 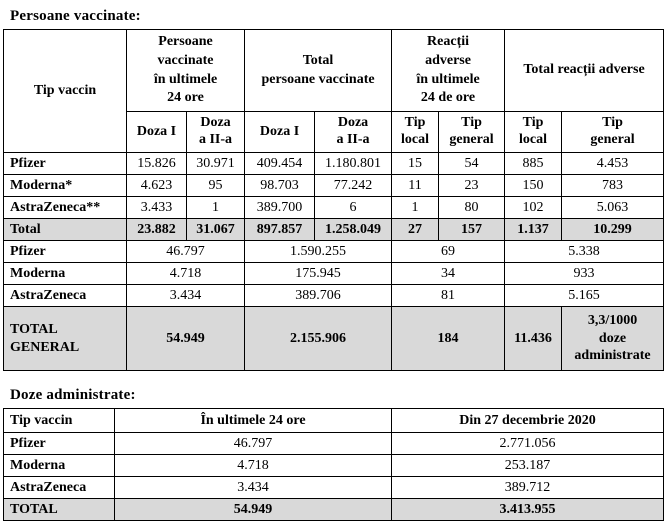 What do you see at coordinates (353, 185) in the screenshot?
I see `value-cell: 77.242` at bounding box center [353, 185].